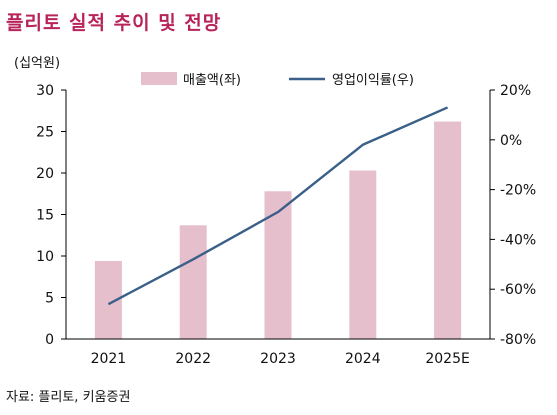 The width and height of the screenshot is (557, 415). I want to click on bar-2022, so click(193, 282).